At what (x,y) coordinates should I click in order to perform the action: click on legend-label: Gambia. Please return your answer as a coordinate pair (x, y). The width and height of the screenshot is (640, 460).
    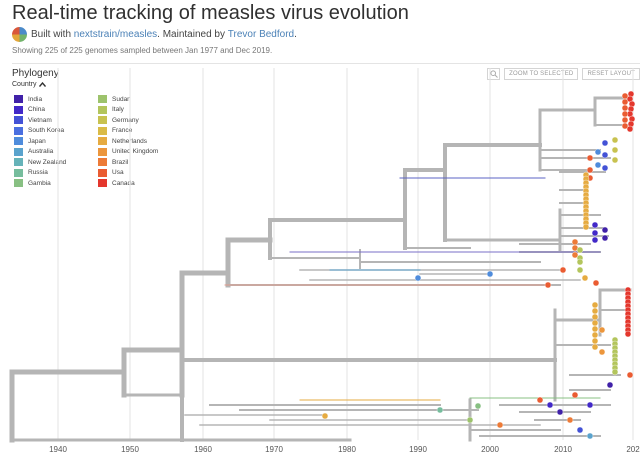
    Looking at the image, I should click on (39, 183).